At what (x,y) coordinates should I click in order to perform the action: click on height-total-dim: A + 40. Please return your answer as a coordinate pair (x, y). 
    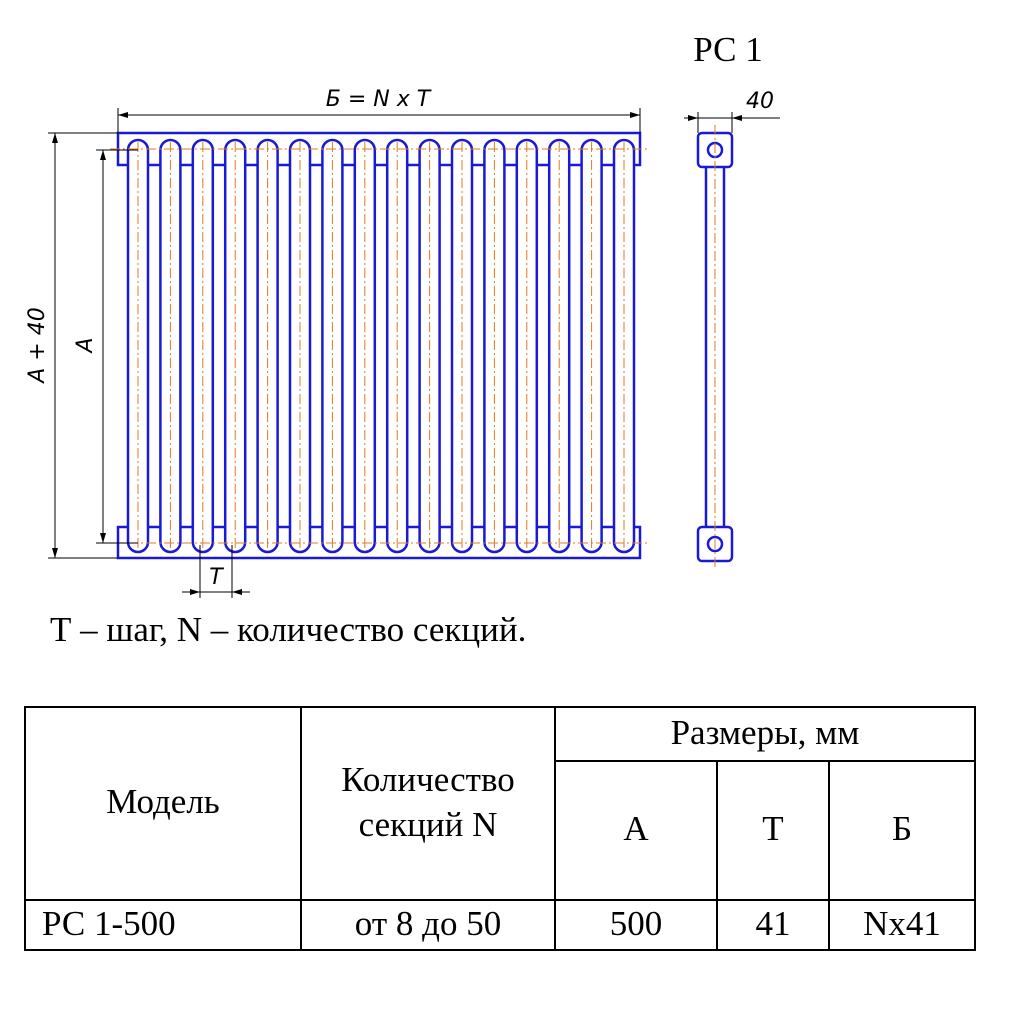
    Looking at the image, I should click on (37, 345).